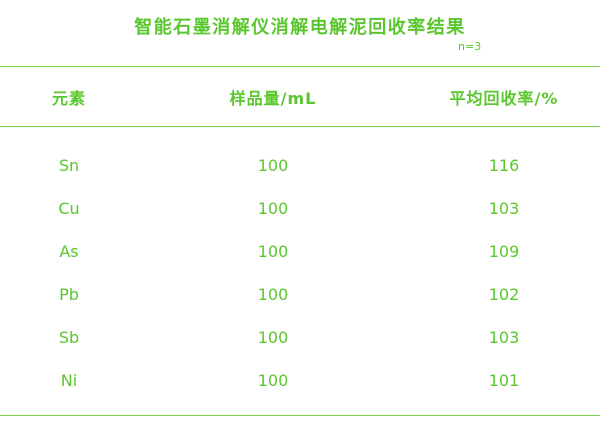 This screenshot has height=437, width=600. Describe the element at coordinates (504, 165) in the screenshot. I see `cell-avg-recovery: 116` at that location.